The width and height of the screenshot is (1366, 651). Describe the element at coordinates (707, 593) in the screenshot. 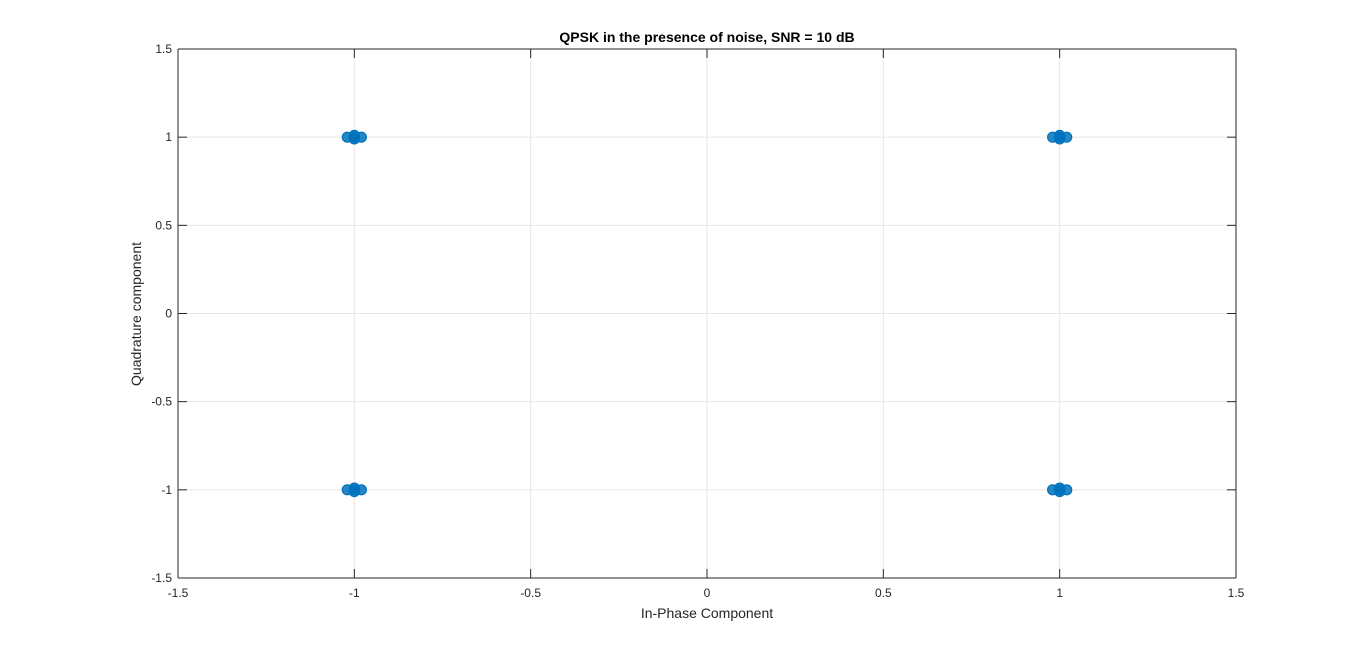

I see `x-tick-label: 0` at that location.